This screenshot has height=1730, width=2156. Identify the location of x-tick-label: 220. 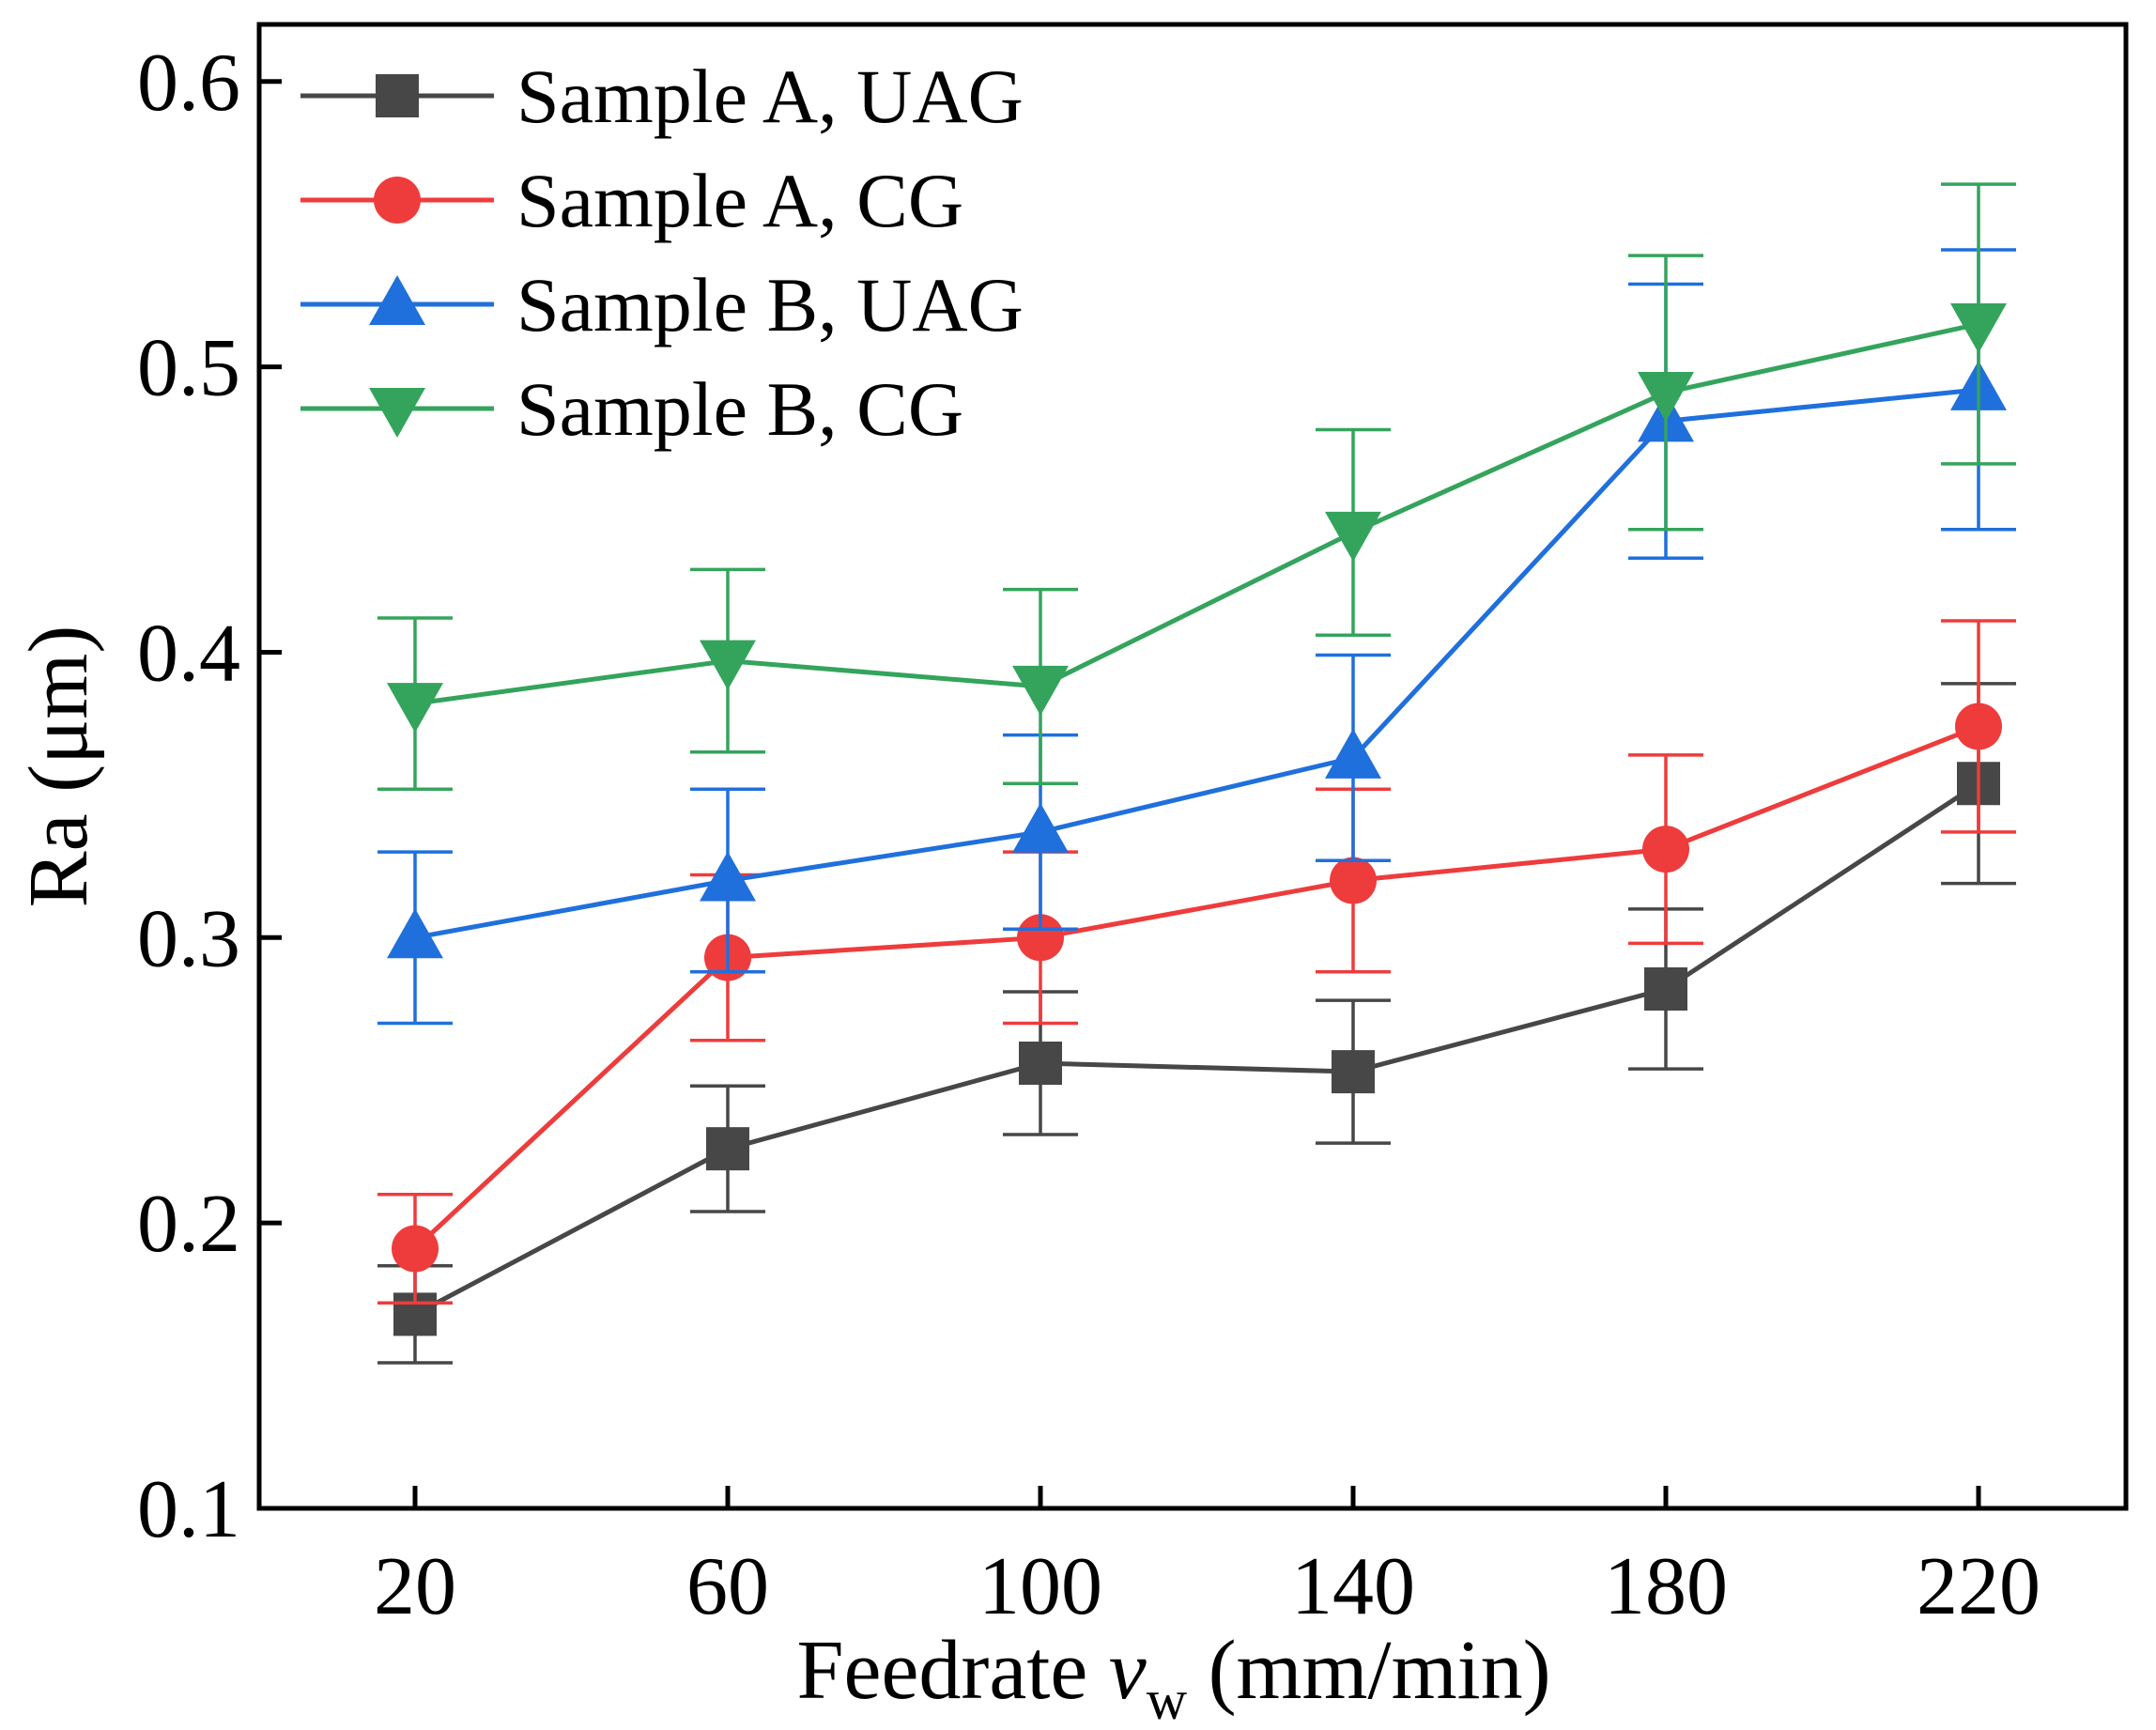
(1978, 1586).